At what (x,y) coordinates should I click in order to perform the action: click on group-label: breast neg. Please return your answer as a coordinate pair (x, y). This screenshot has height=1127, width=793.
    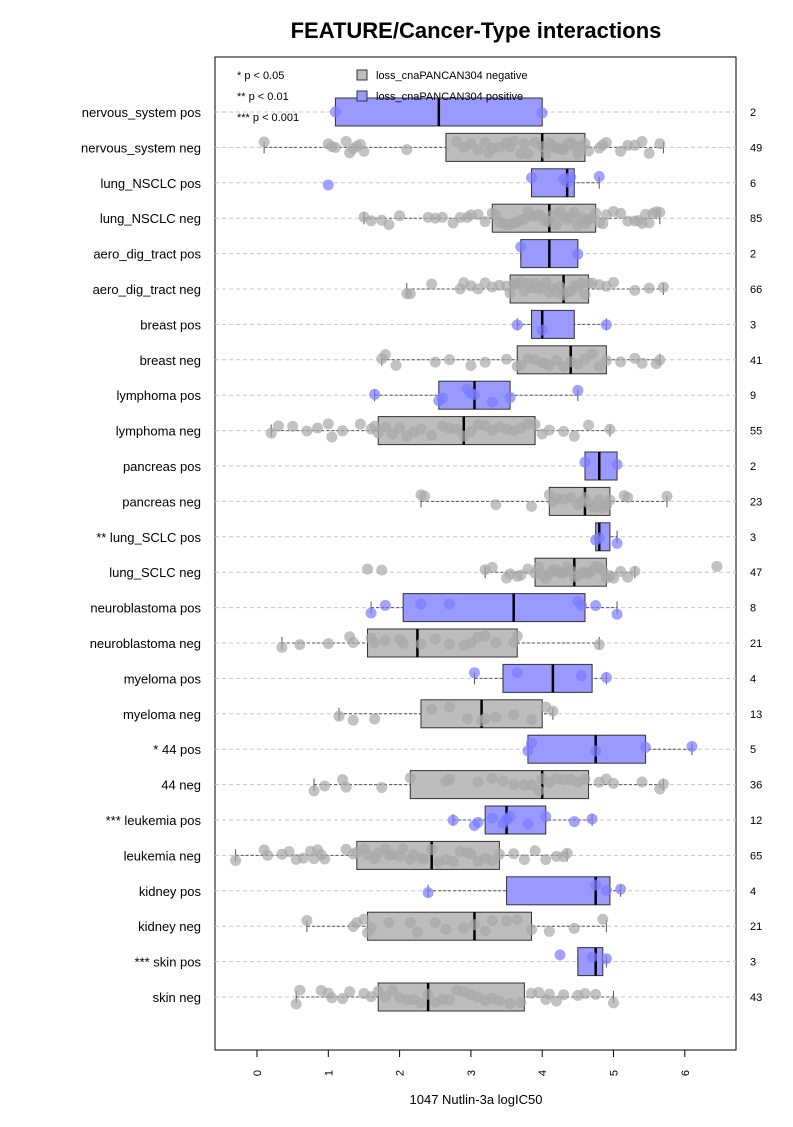
    Looking at the image, I should click on (170, 360).